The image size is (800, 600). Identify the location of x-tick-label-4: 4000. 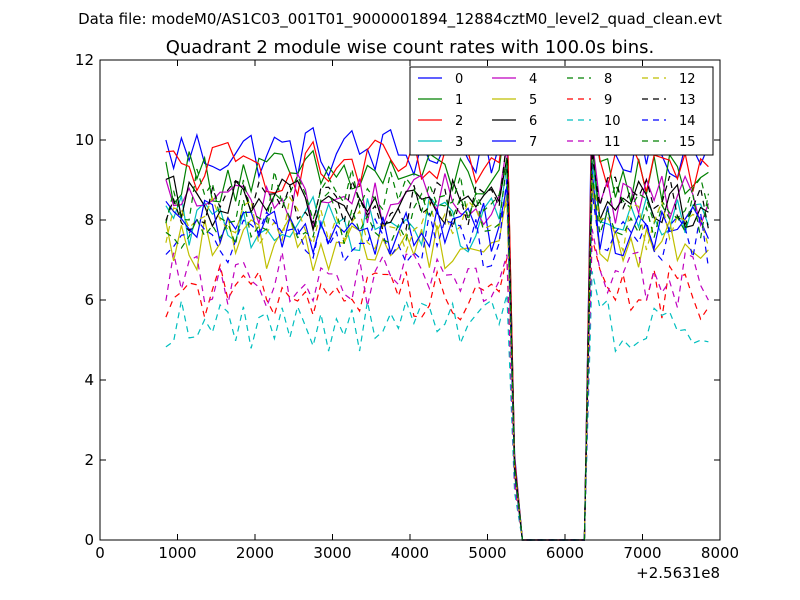
(410, 553).